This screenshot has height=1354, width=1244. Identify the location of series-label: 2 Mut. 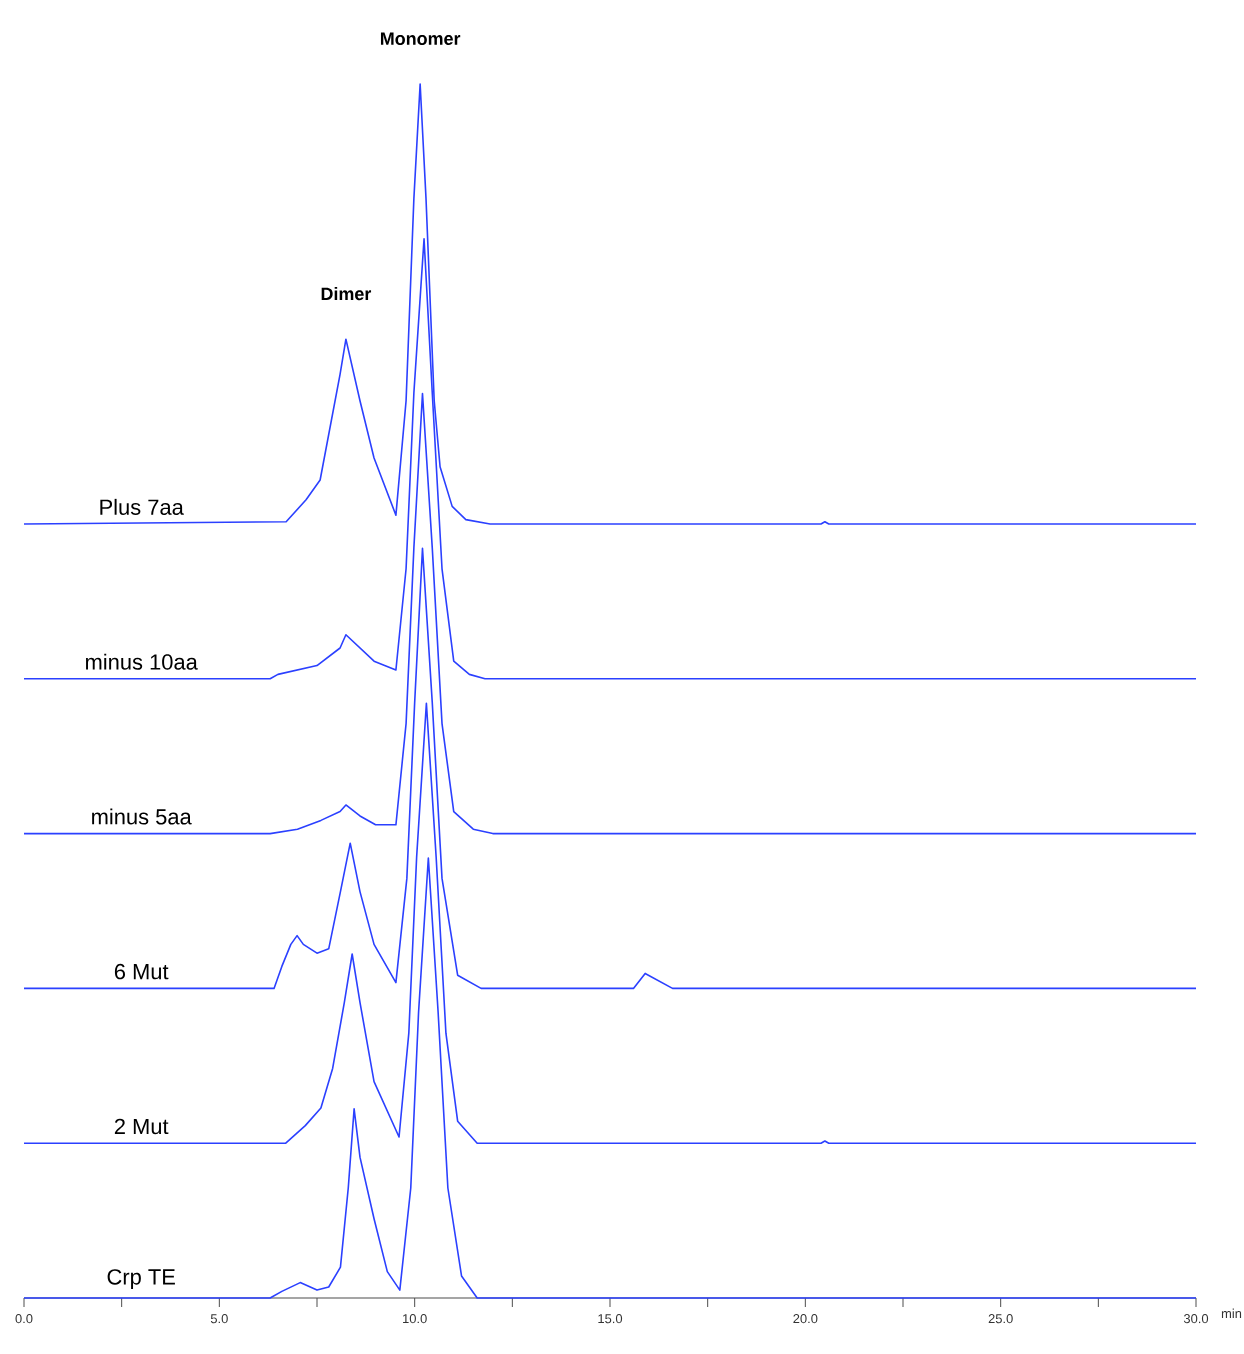
(141, 1126).